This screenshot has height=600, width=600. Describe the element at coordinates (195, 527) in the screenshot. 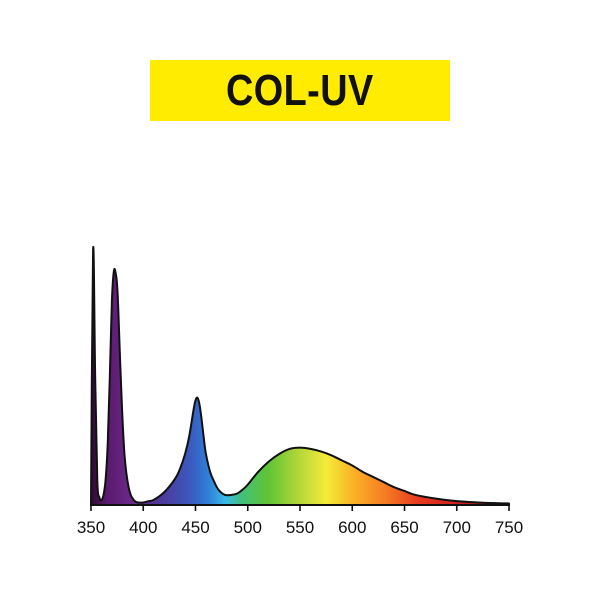

I see `x-tick-label: 450` at that location.